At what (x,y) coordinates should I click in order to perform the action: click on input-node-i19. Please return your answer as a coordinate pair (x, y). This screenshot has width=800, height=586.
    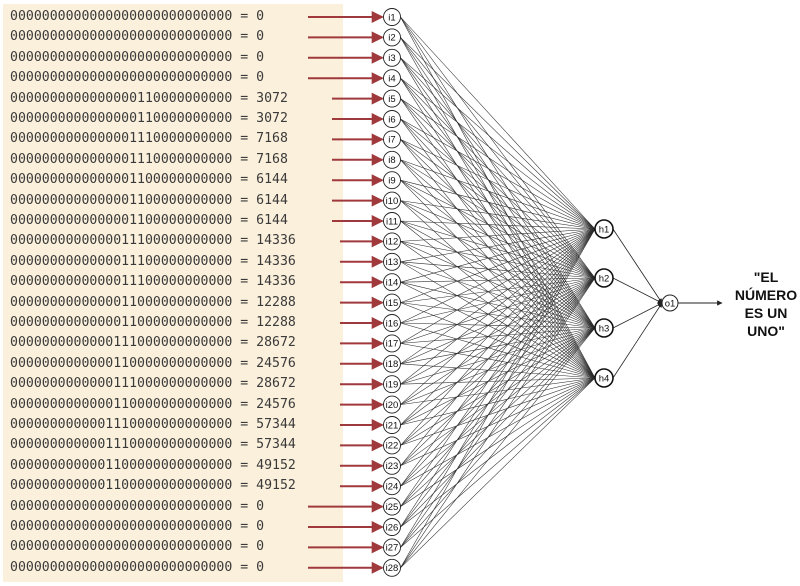
    Looking at the image, I should click on (392, 384).